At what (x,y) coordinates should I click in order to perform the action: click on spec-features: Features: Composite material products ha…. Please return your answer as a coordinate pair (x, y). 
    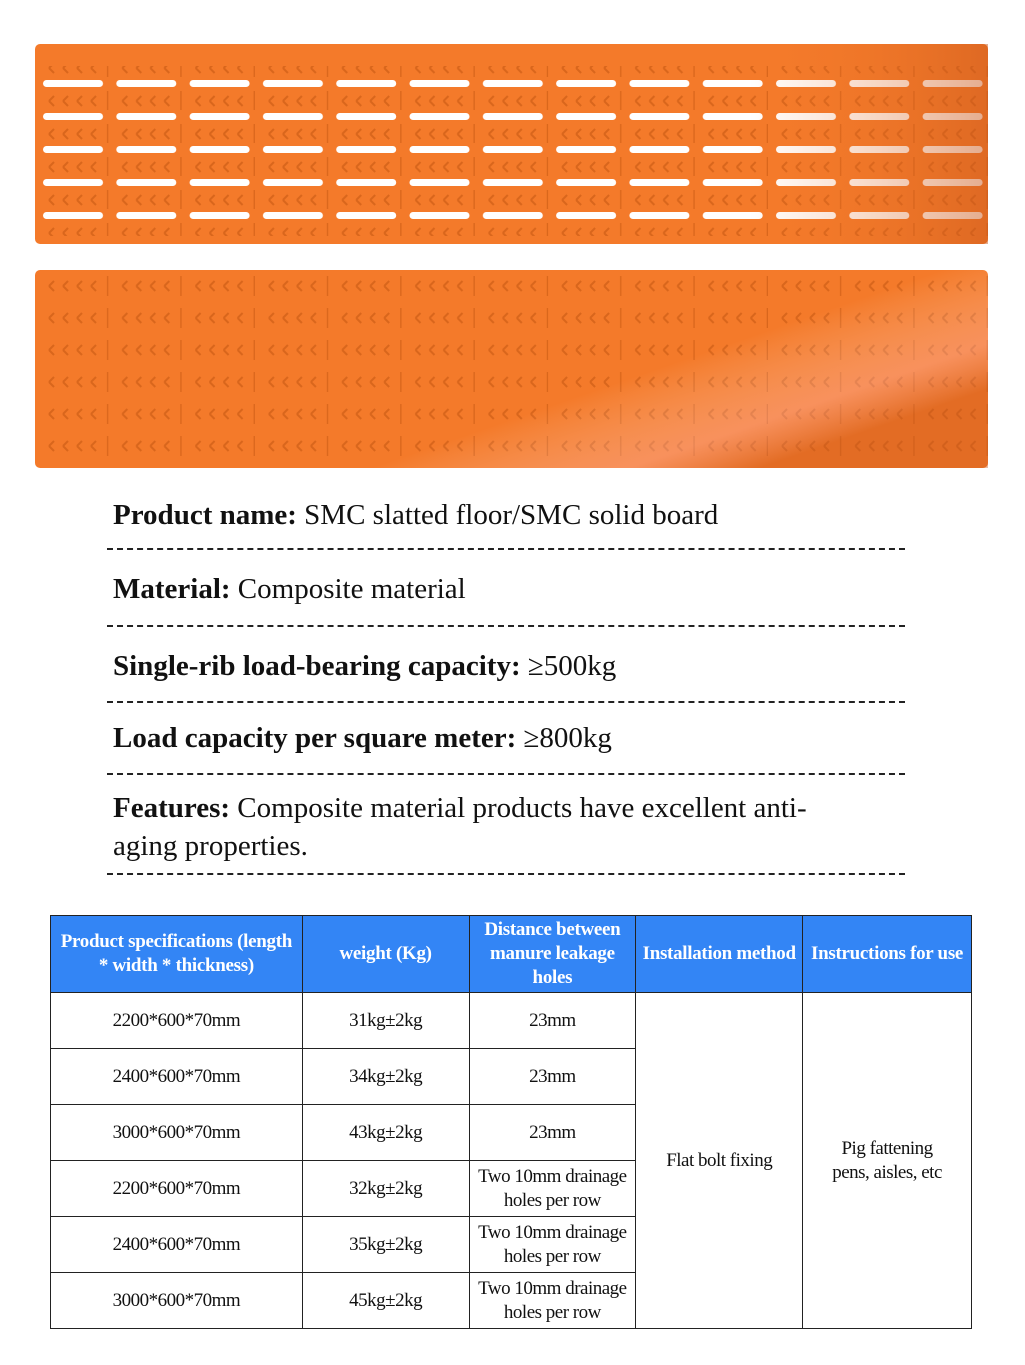
    Looking at the image, I should click on (460, 827).